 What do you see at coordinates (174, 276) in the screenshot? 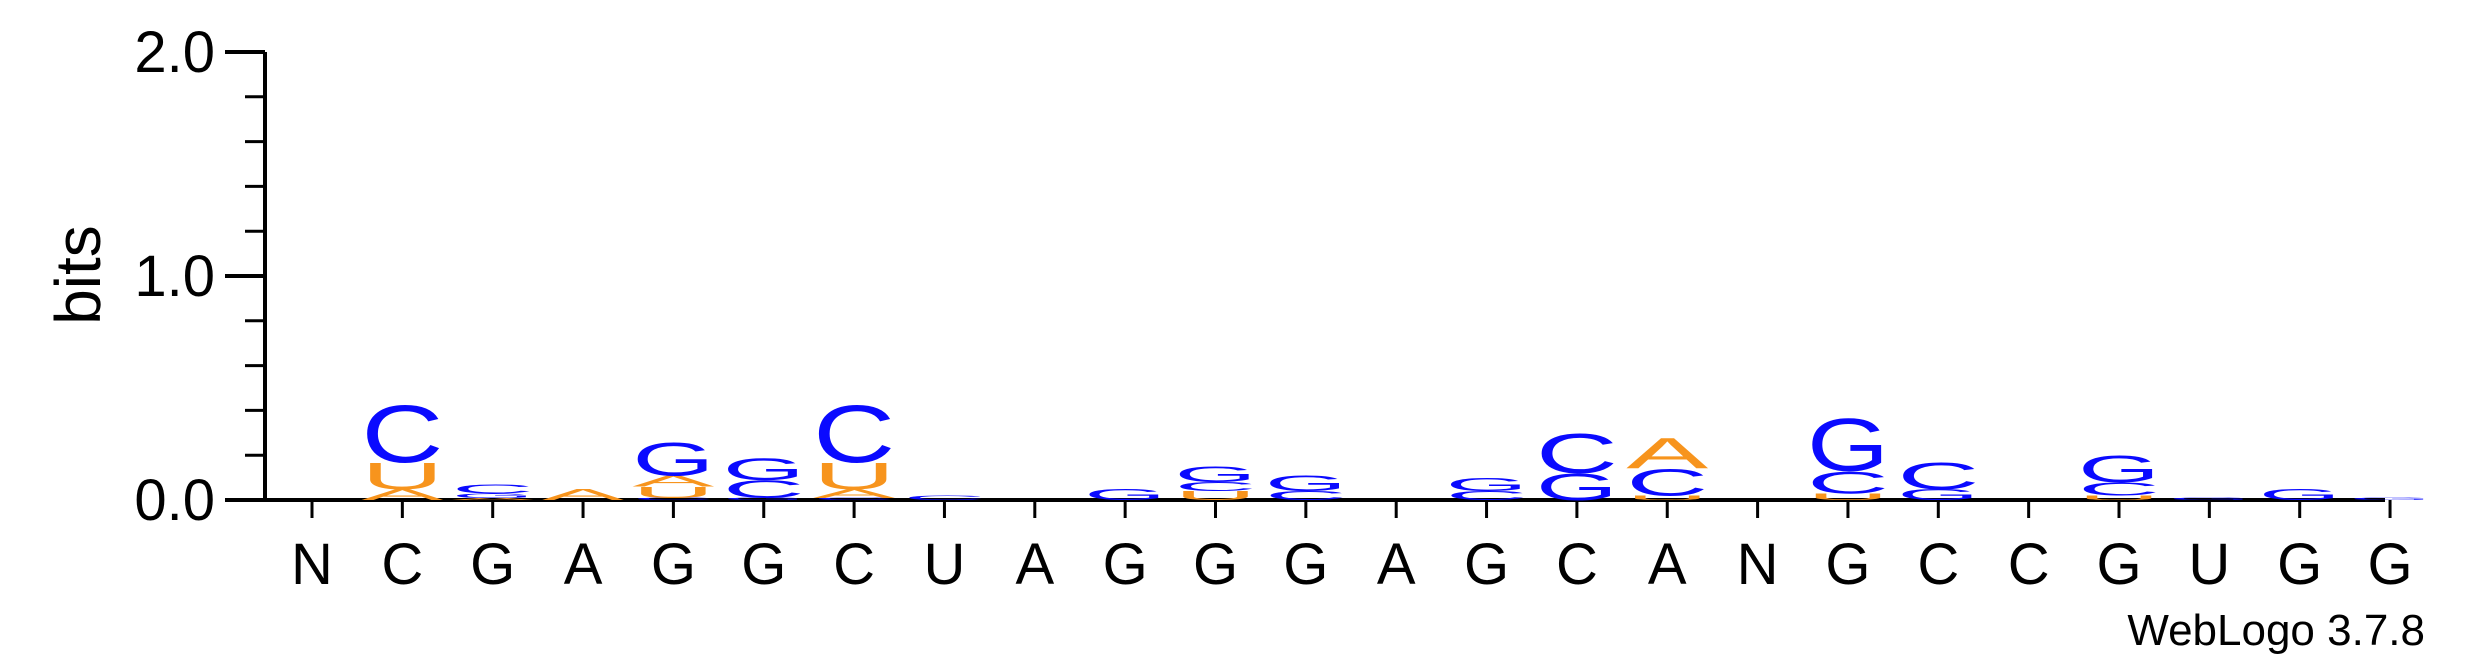
I see `y-tick-label: 1.0` at bounding box center [174, 276].